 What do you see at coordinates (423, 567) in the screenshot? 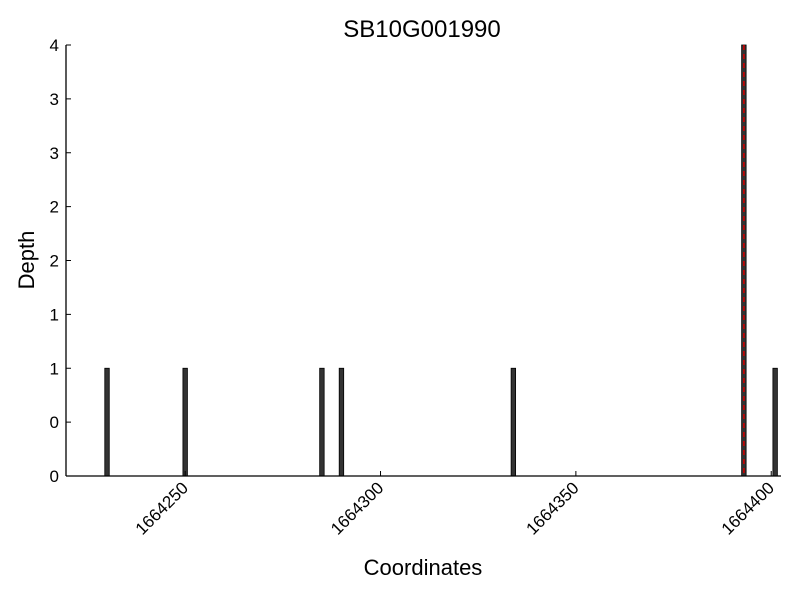
I see `x-axis-label: Coordinates` at bounding box center [423, 567].